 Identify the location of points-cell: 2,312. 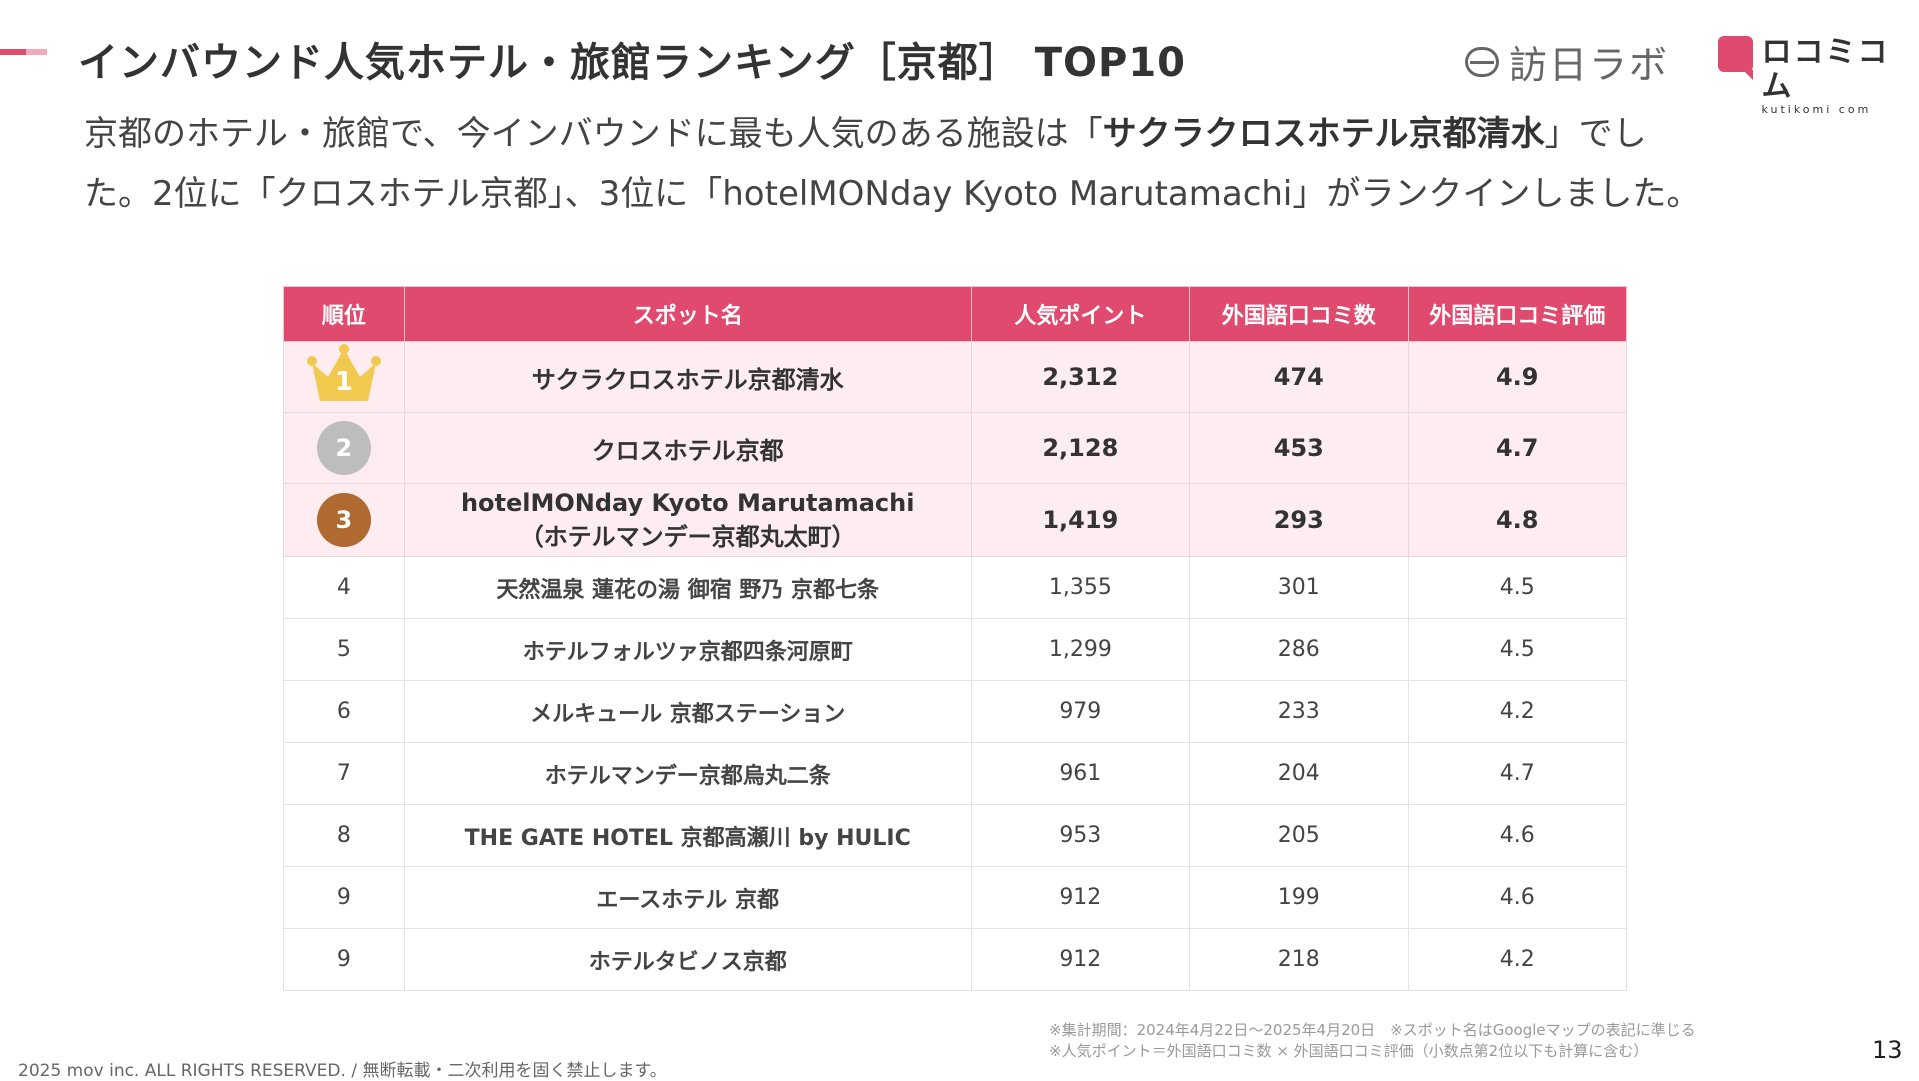
(1080, 377).